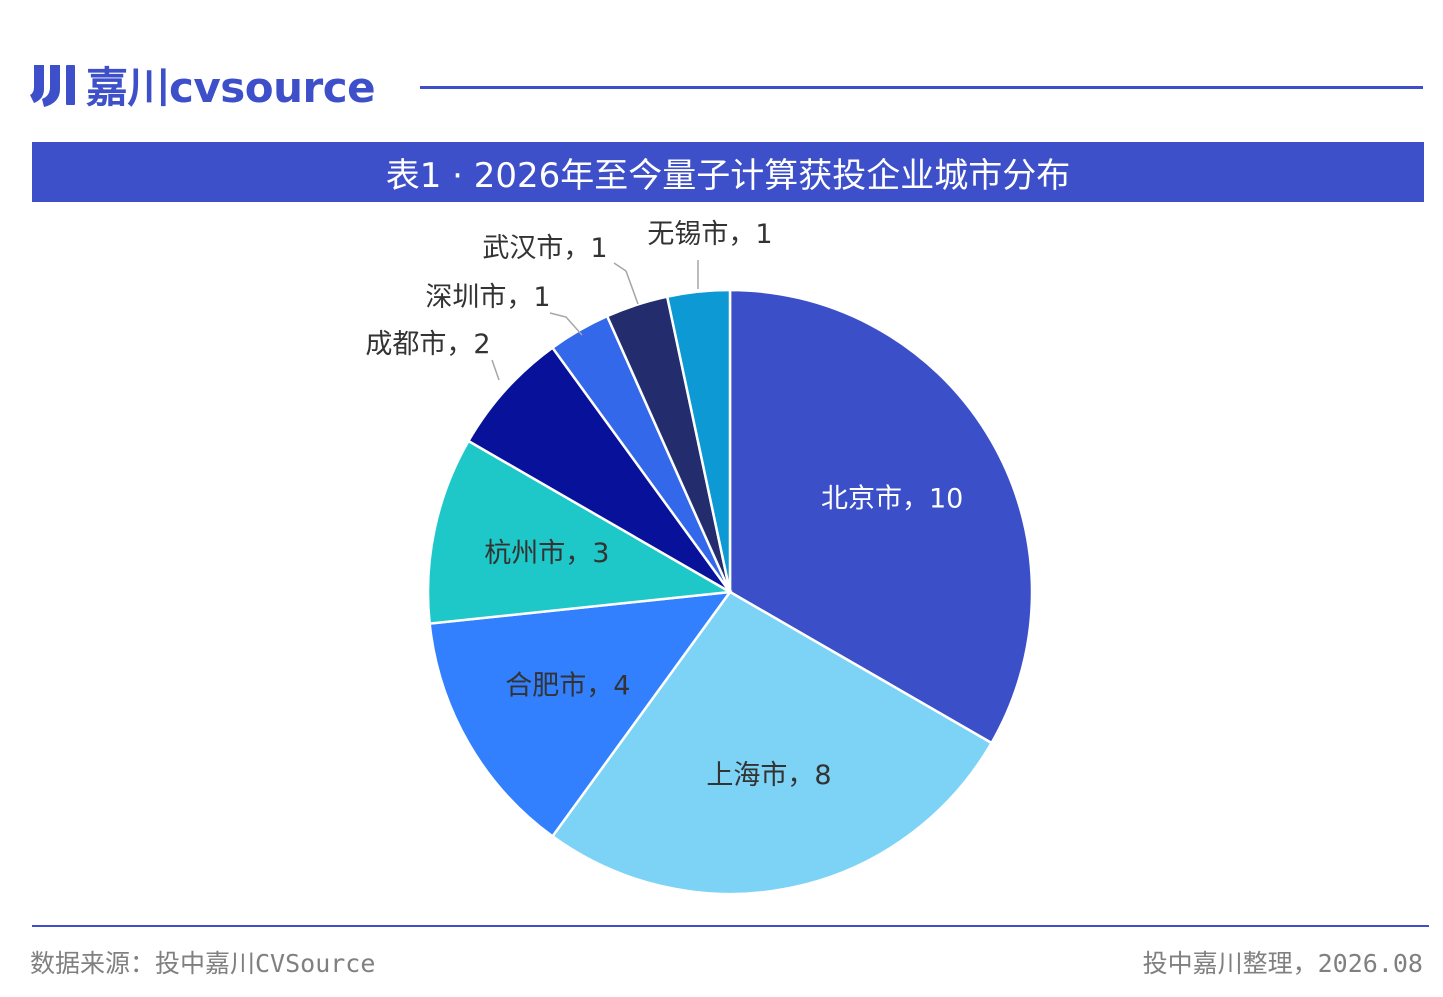 The image size is (1443, 997). I want to click on header-rule, so click(921, 87).